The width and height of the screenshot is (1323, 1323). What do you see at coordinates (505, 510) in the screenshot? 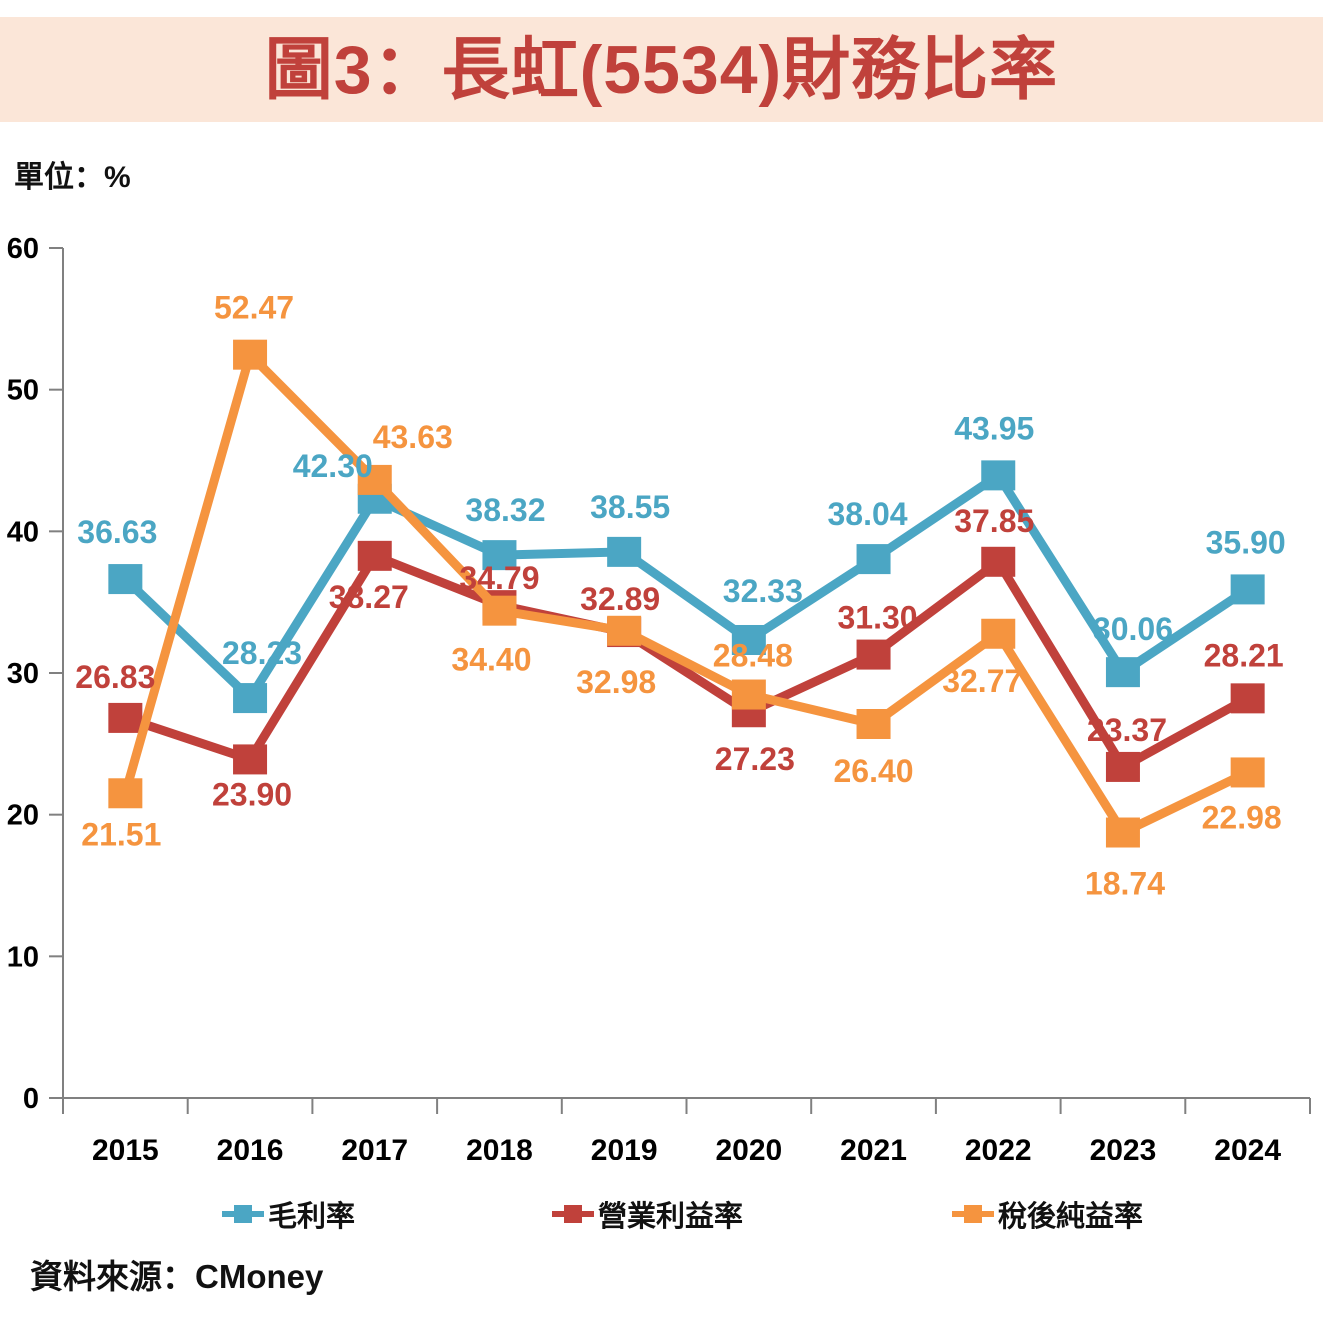
I see `data-label: 38.32` at bounding box center [505, 510].